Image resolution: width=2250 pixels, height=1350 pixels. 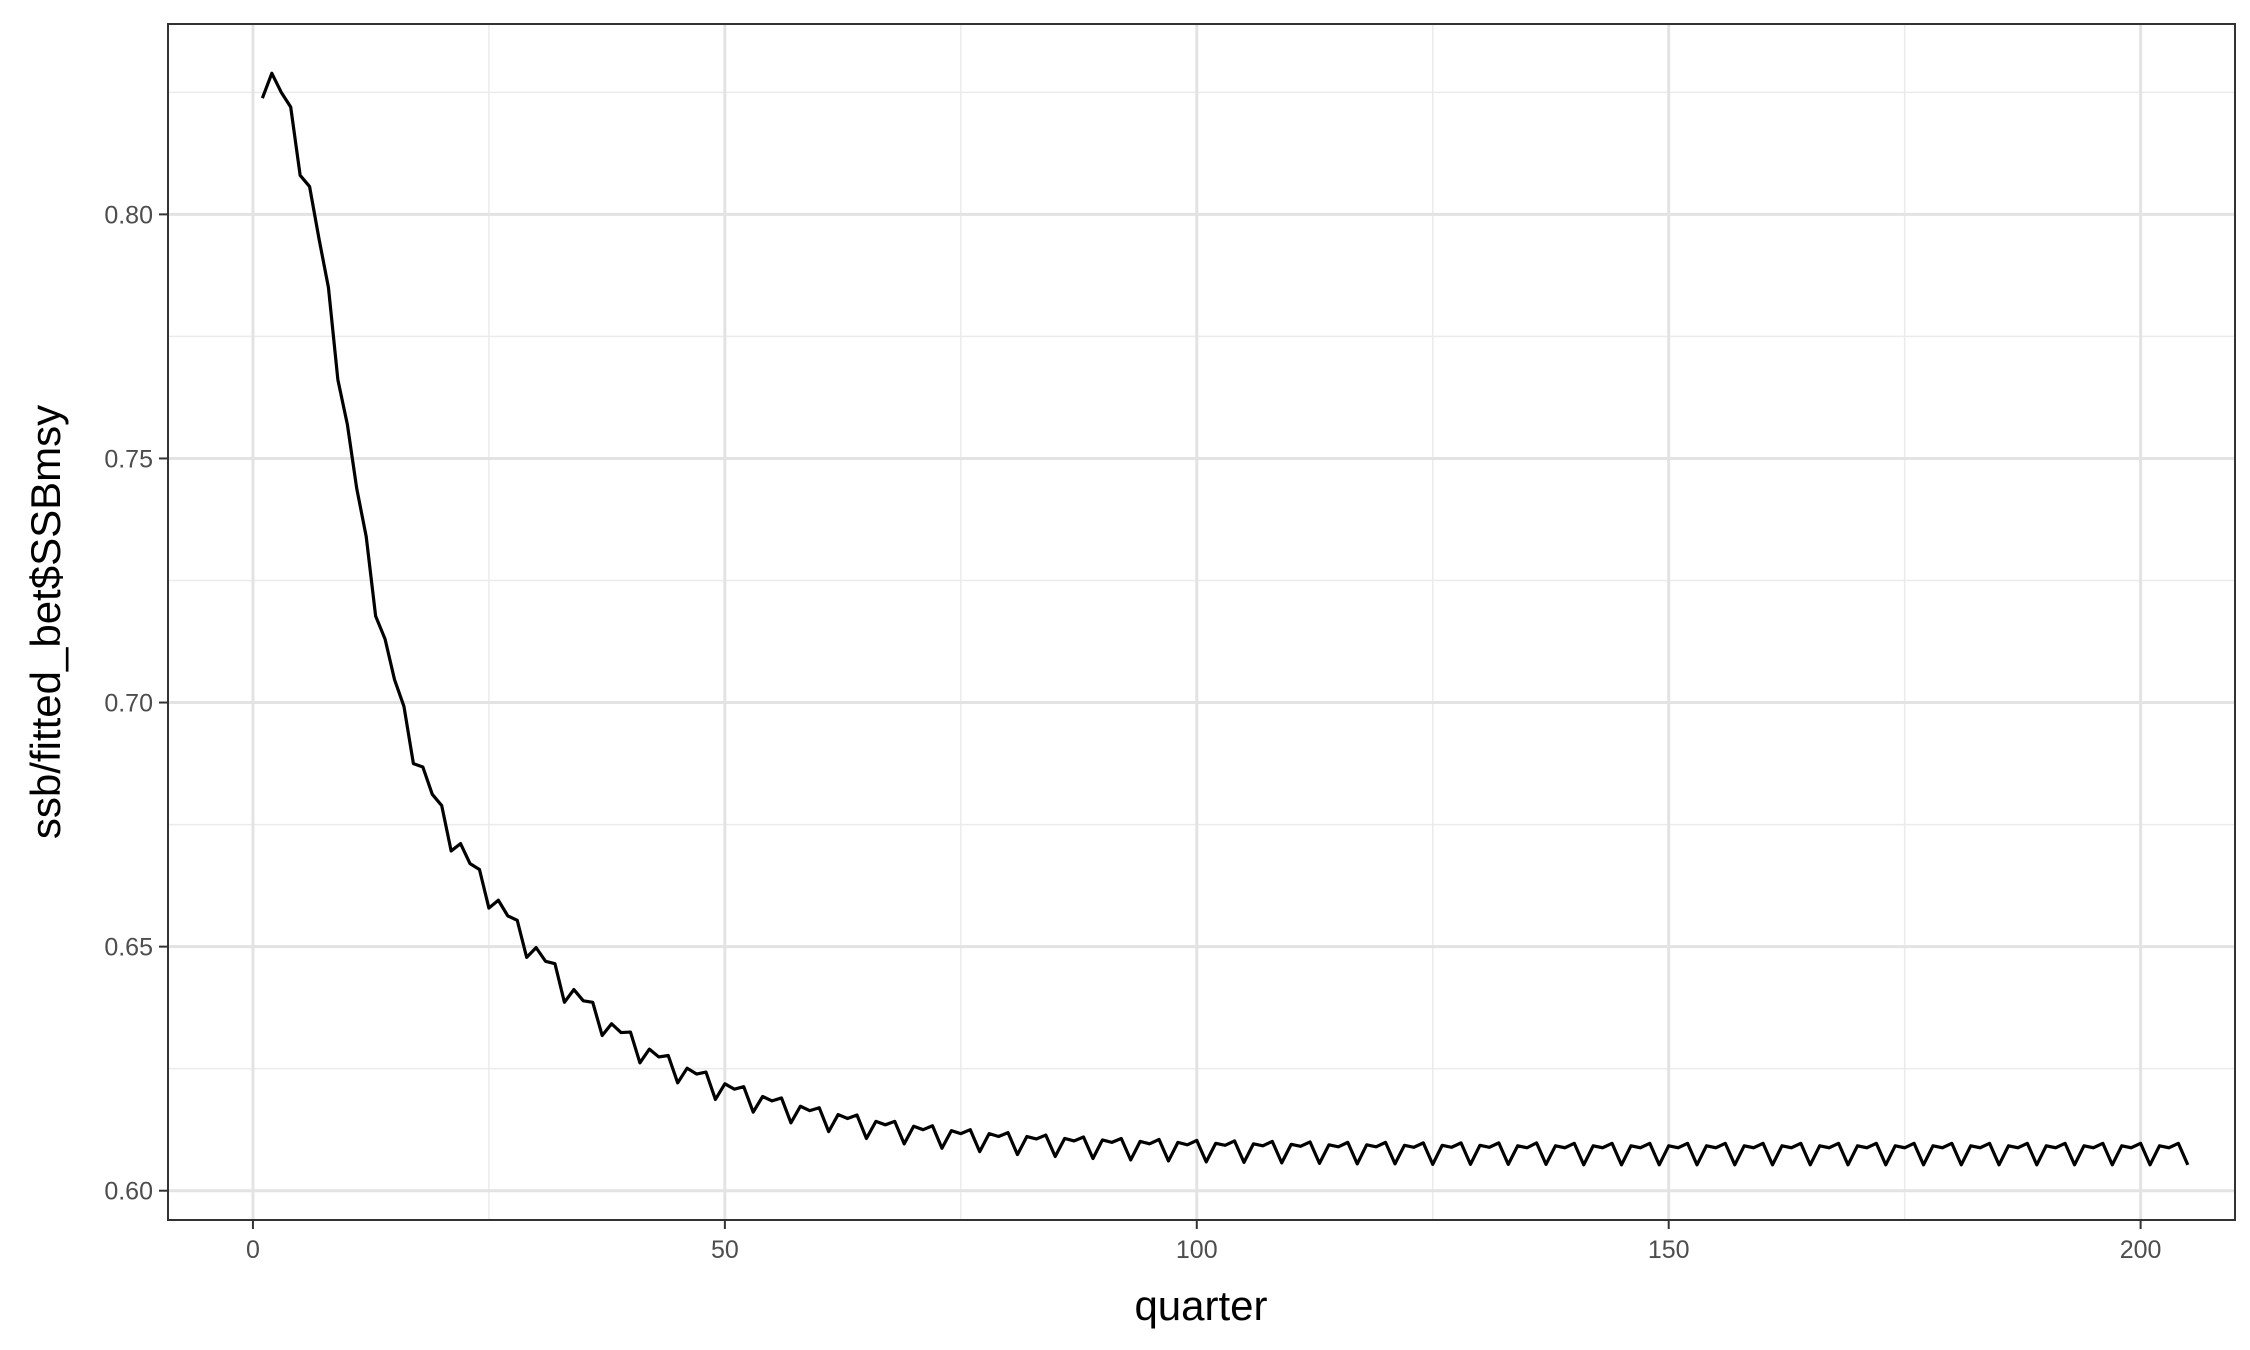 What do you see at coordinates (1669, 1250) in the screenshot?
I see `x-tick-label: 150` at bounding box center [1669, 1250].